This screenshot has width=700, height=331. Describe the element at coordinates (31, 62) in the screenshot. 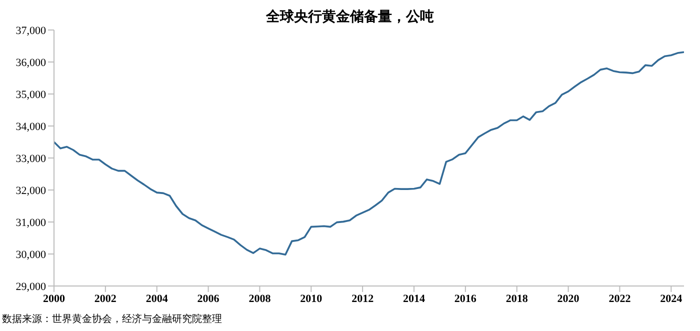

I see `y-tick-label: 36,000` at that location.